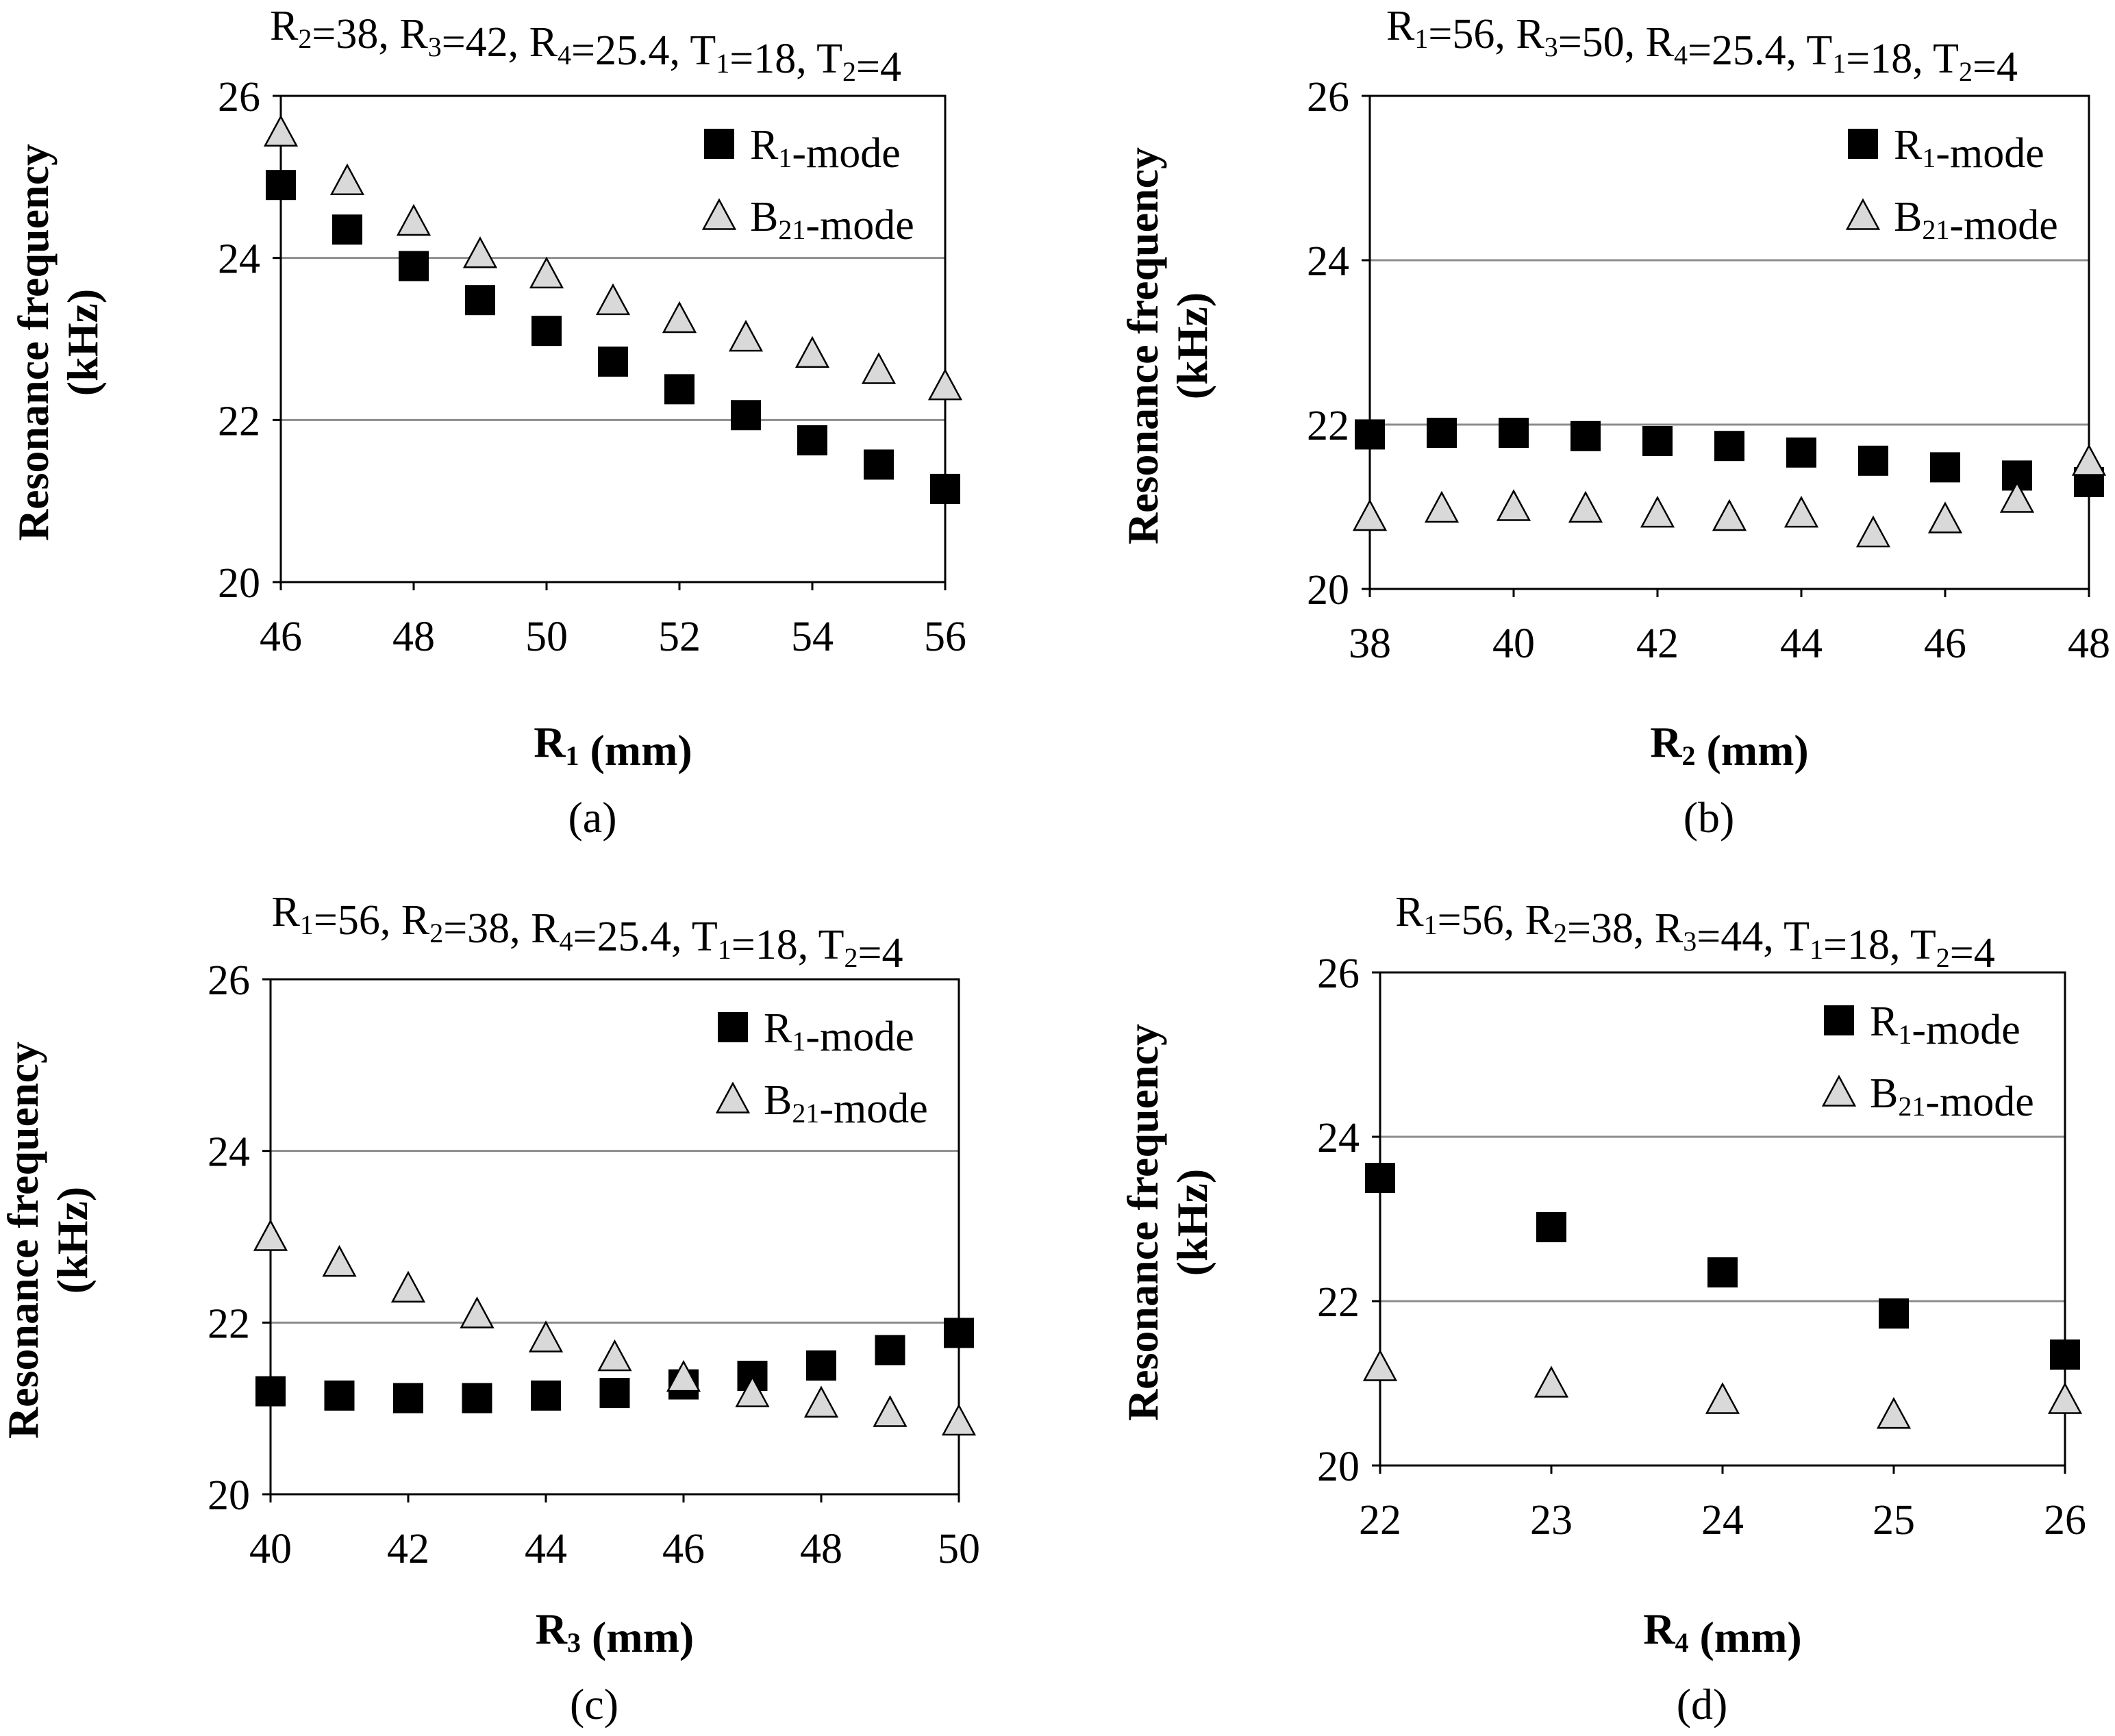 Image resolution: width=2115 pixels, height=1736 pixels. What do you see at coordinates (1370, 643) in the screenshot?
I see `x-tick-label: 38` at bounding box center [1370, 643].